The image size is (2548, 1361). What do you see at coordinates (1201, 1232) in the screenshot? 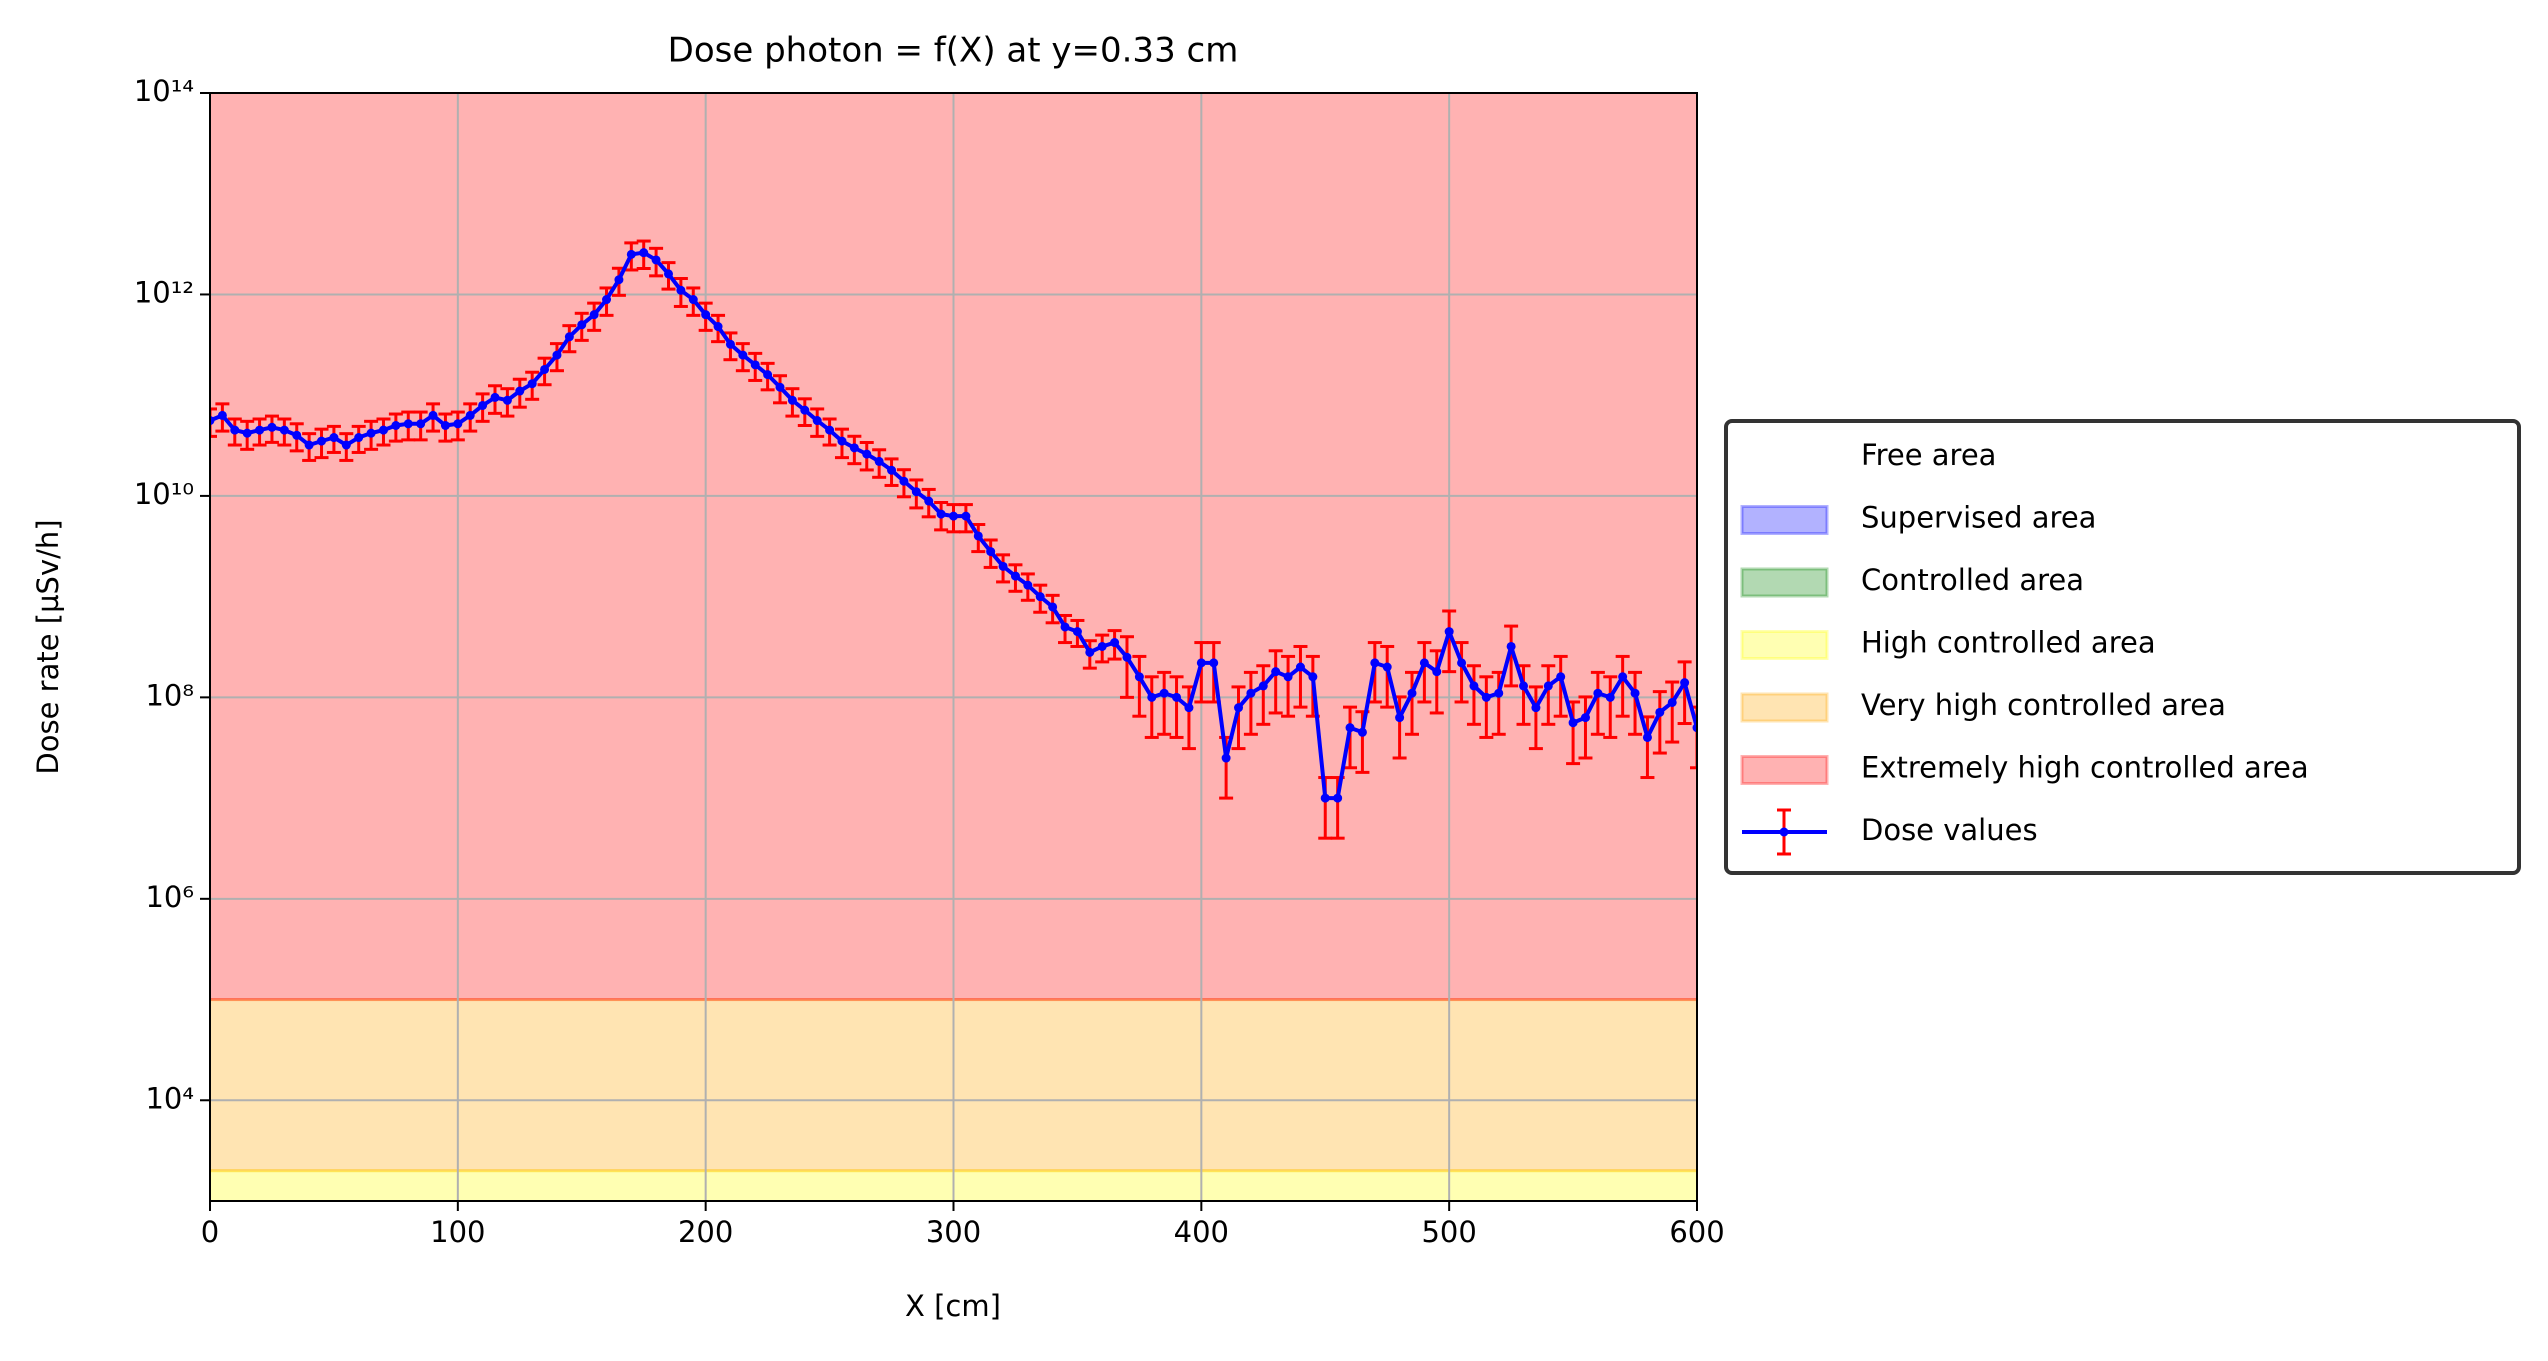
I see `x-tick-label: 400` at bounding box center [1201, 1232].